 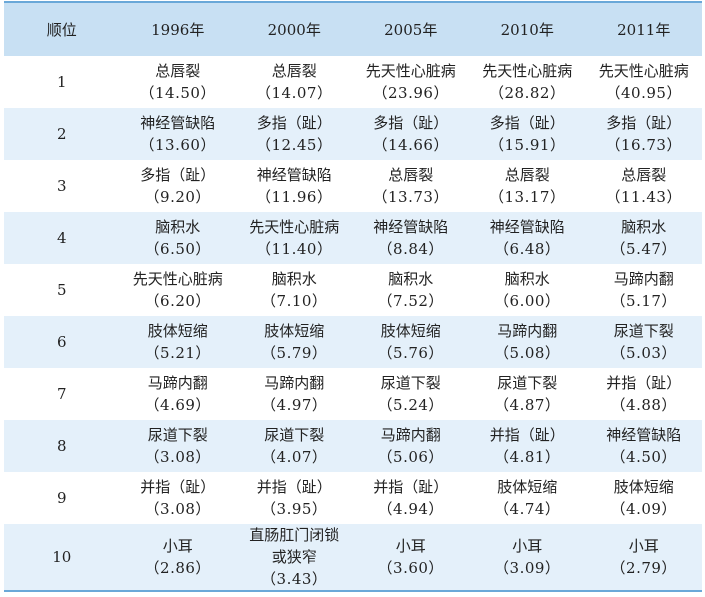 What do you see at coordinates (294, 546) in the screenshot?
I see `defect-name: 直肠肛门闭锁或狭窄` at bounding box center [294, 546].